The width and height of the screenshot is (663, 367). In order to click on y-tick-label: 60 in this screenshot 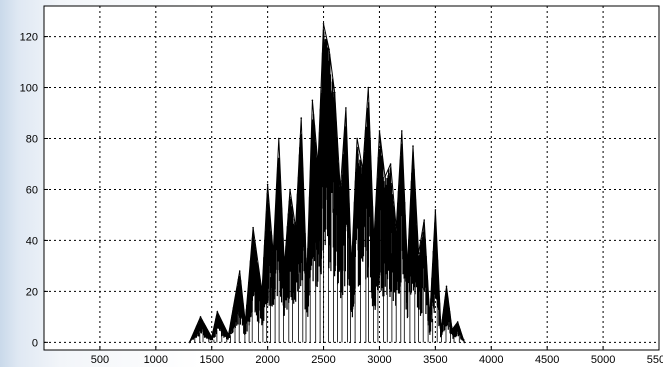, I will do `click(32, 190)`.